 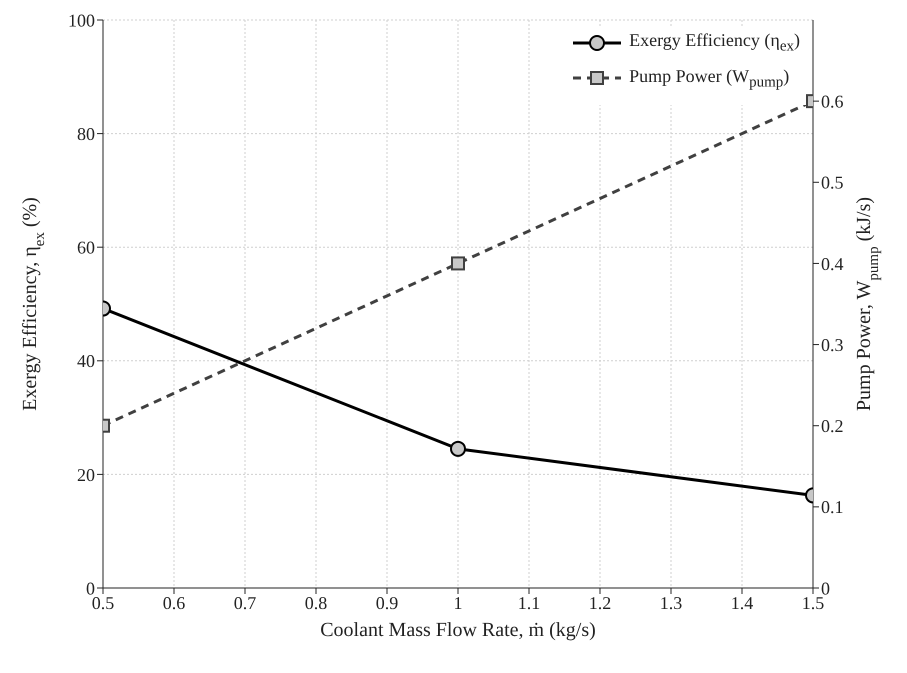 What do you see at coordinates (86, 248) in the screenshot?
I see `y-tick-label: 60` at bounding box center [86, 248].